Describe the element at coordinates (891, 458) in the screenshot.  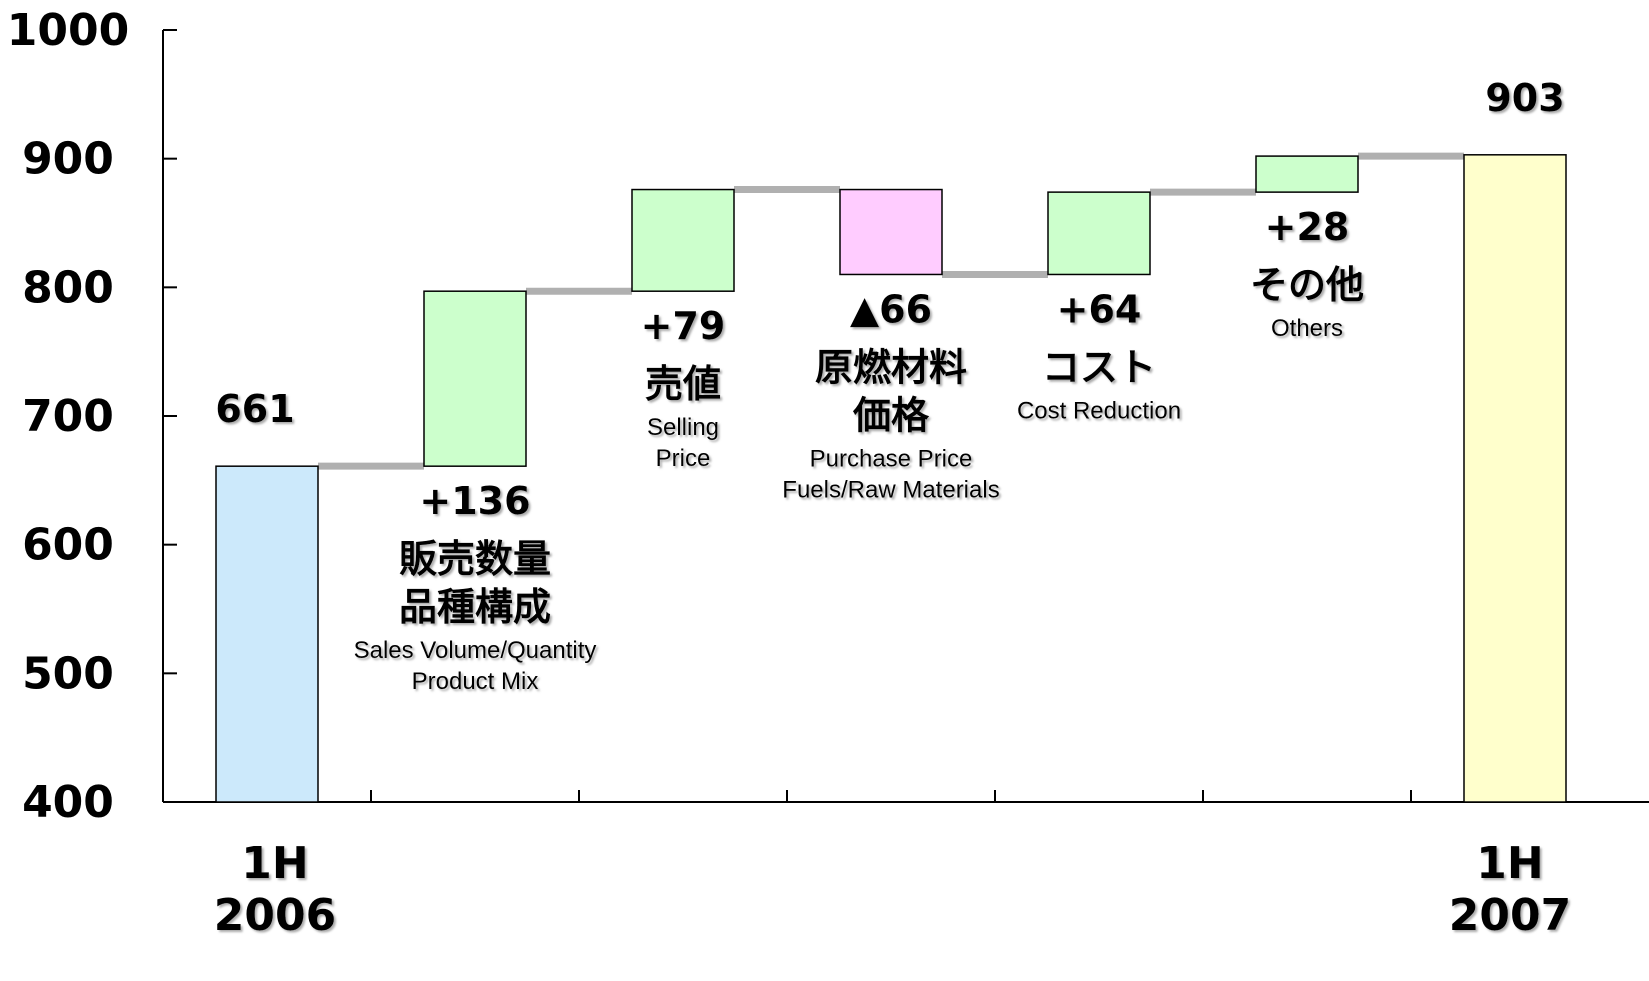
I see `delta-en-label: Purchase Price` at that location.